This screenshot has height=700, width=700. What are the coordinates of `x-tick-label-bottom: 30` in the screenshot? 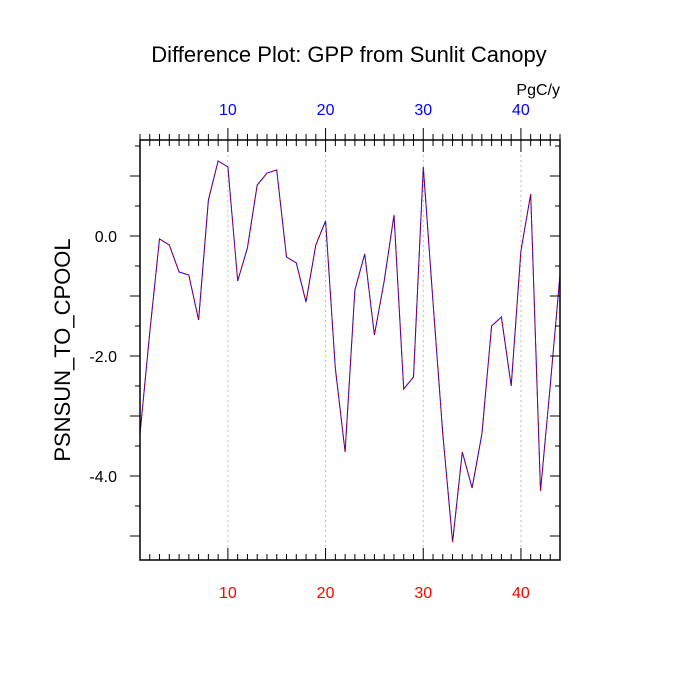 It's located at (423, 593).